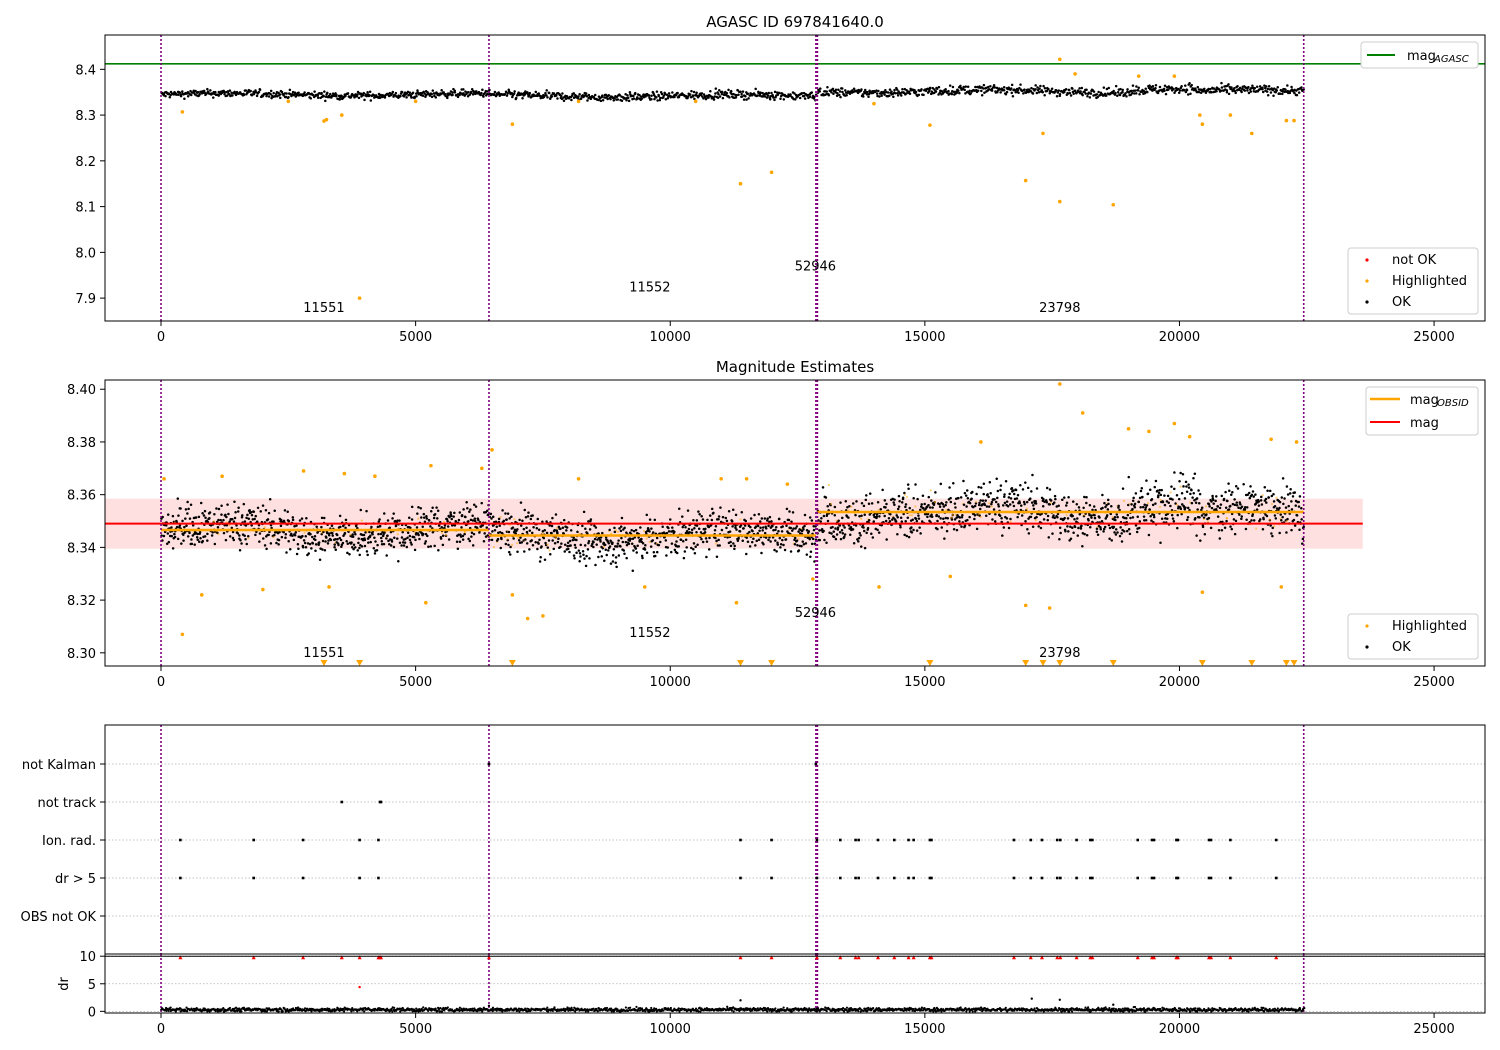  Describe the element at coordinates (81, 443) in the screenshot. I see `y-tick-label: 8.38` at that location.